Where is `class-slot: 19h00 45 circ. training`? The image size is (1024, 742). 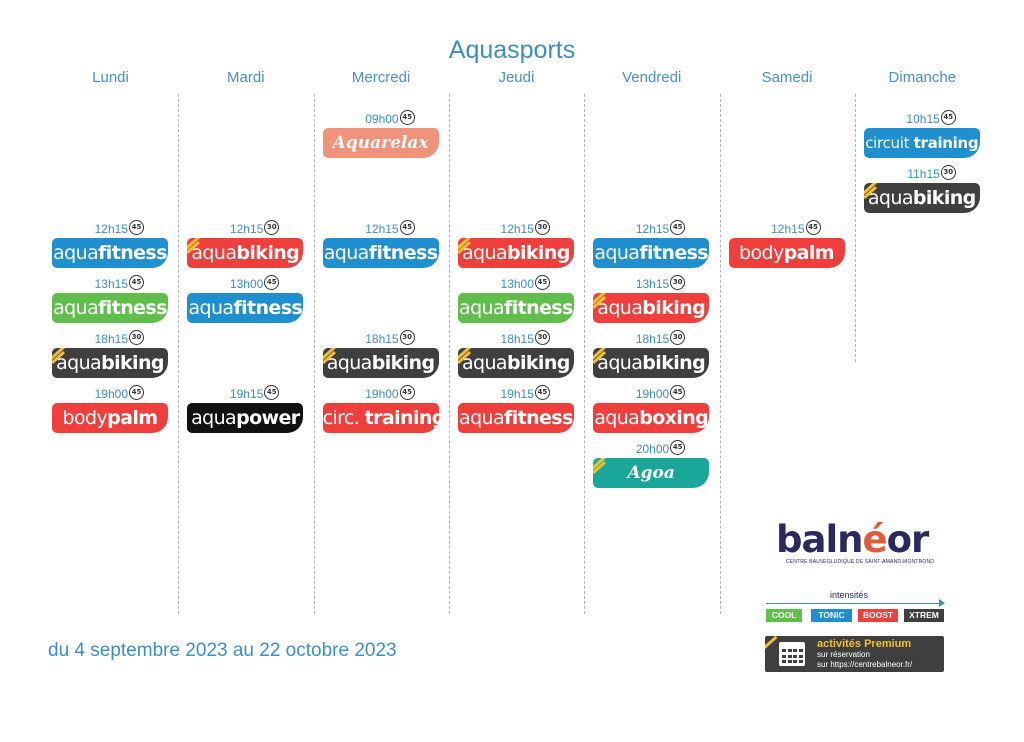
class-slot: 19h00 45 circ. training is located at coordinates (381, 410).